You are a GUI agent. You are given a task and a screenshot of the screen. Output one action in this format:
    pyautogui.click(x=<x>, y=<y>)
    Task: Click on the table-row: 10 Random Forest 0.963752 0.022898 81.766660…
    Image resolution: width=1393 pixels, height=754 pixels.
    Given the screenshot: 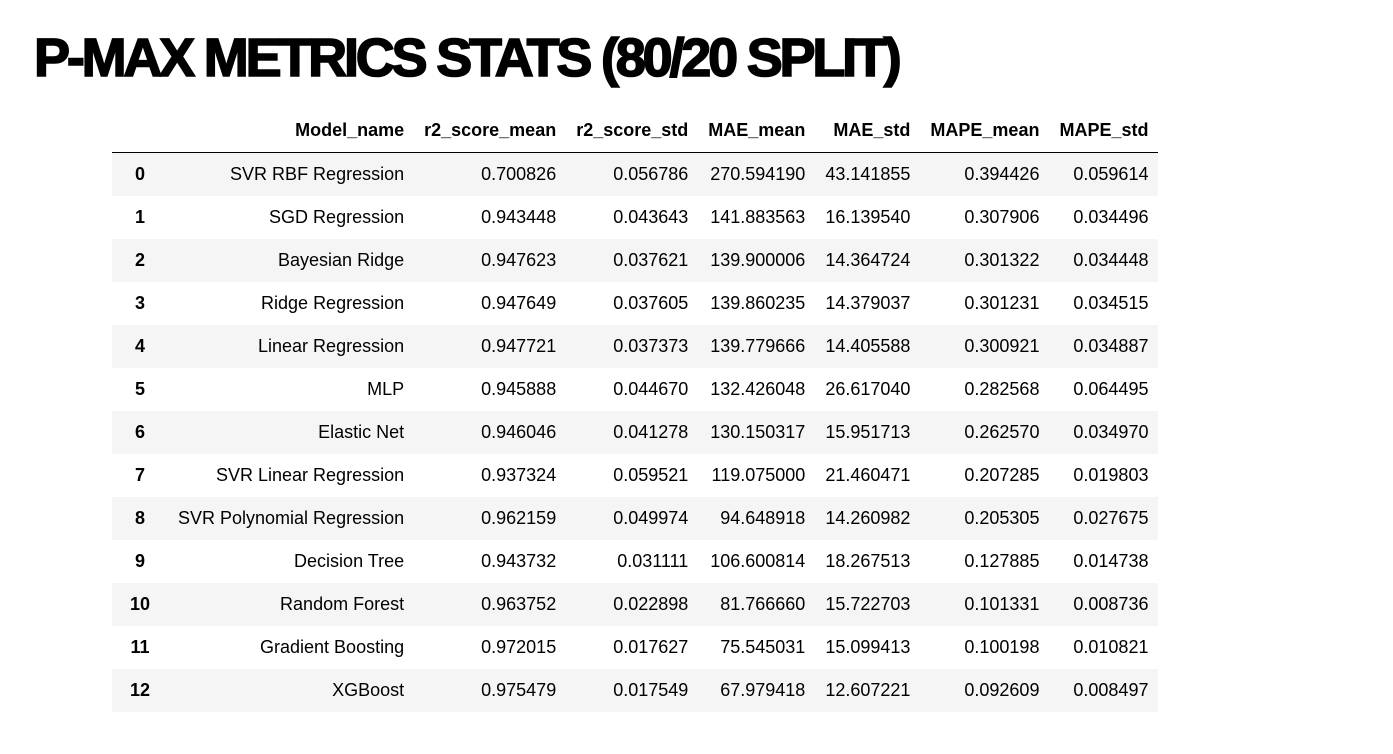 What is the action you would take?
    pyautogui.click(x=635, y=604)
    